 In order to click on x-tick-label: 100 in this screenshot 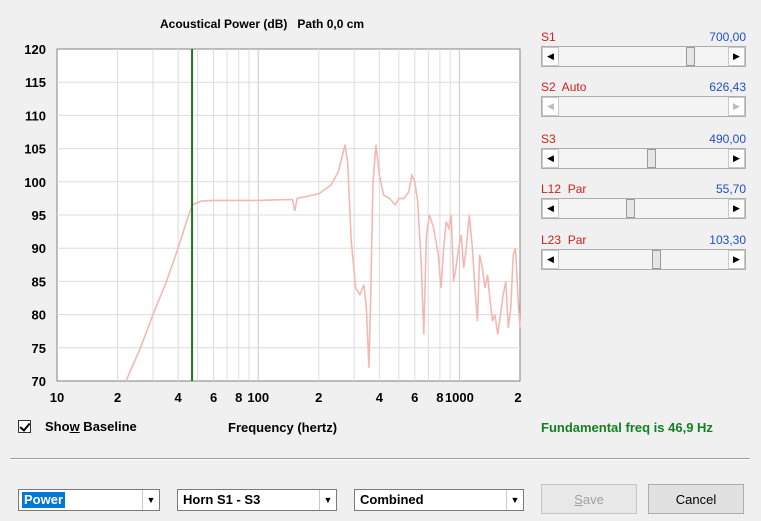, I will do `click(258, 397)`.